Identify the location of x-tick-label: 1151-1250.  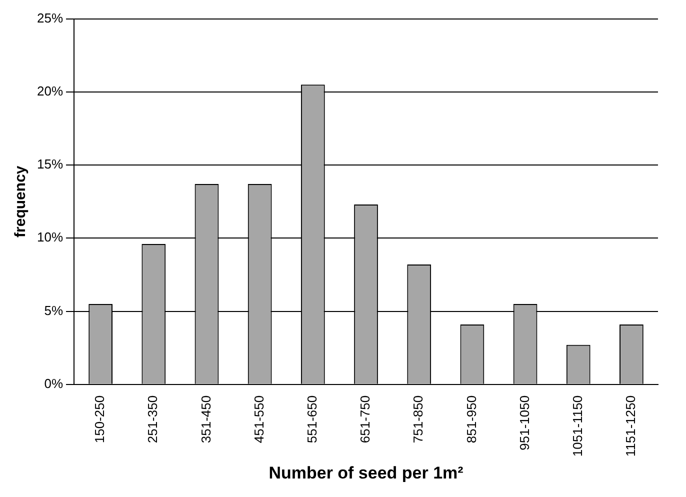
(630, 426).